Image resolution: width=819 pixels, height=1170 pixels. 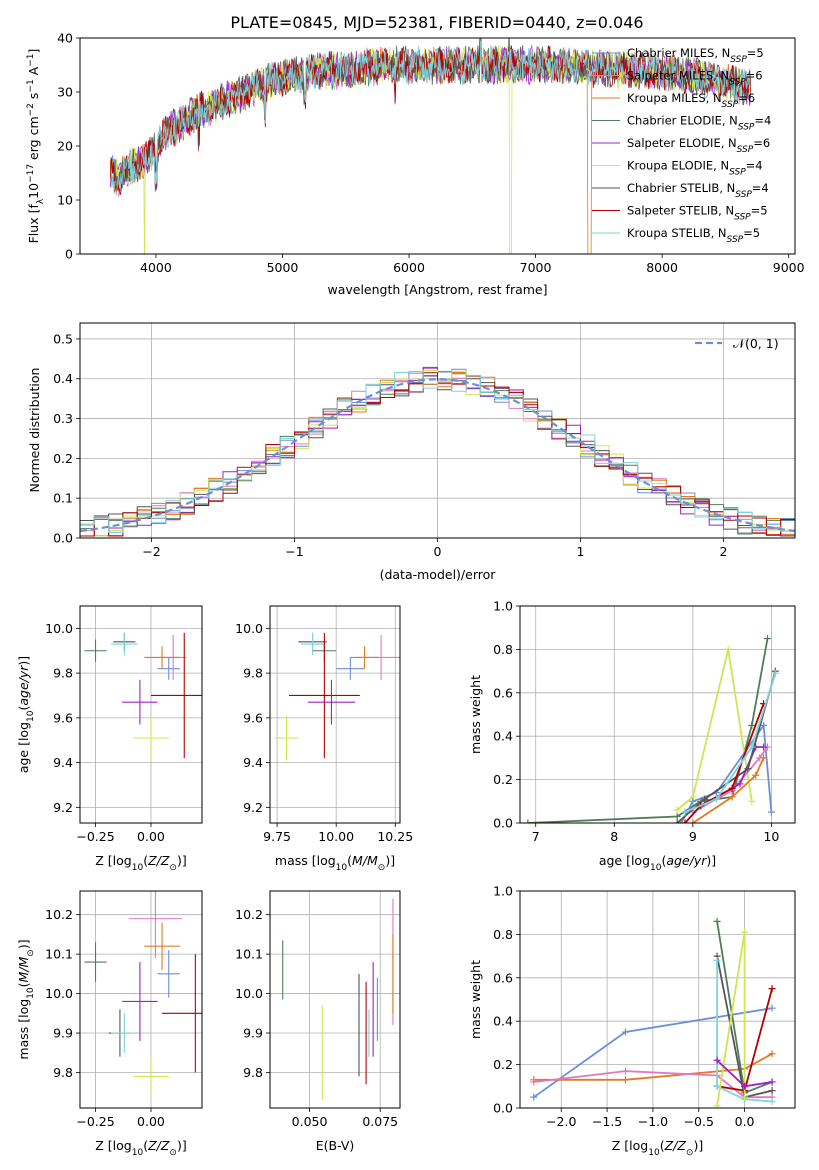 I want to click on x-axis-label: Z [log10(Z/Z⊙)], so click(x=140, y=1148).